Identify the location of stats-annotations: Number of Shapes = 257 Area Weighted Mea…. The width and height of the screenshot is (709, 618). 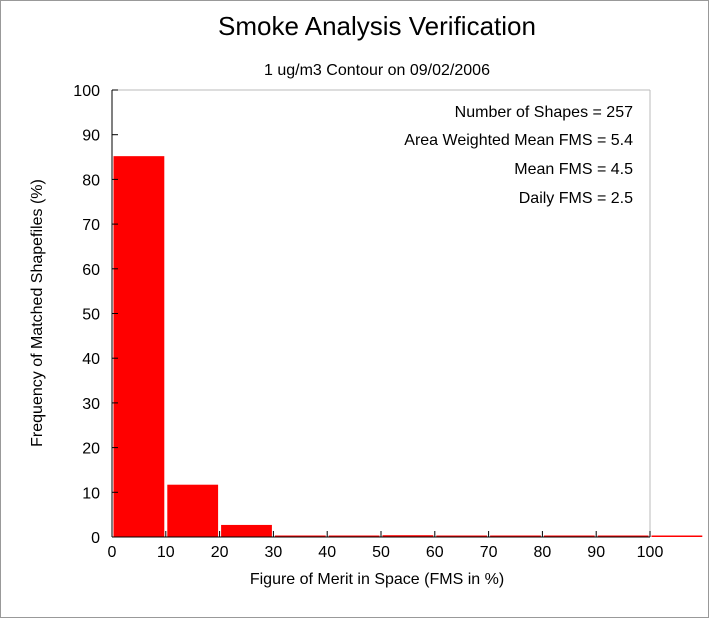
(518, 155).